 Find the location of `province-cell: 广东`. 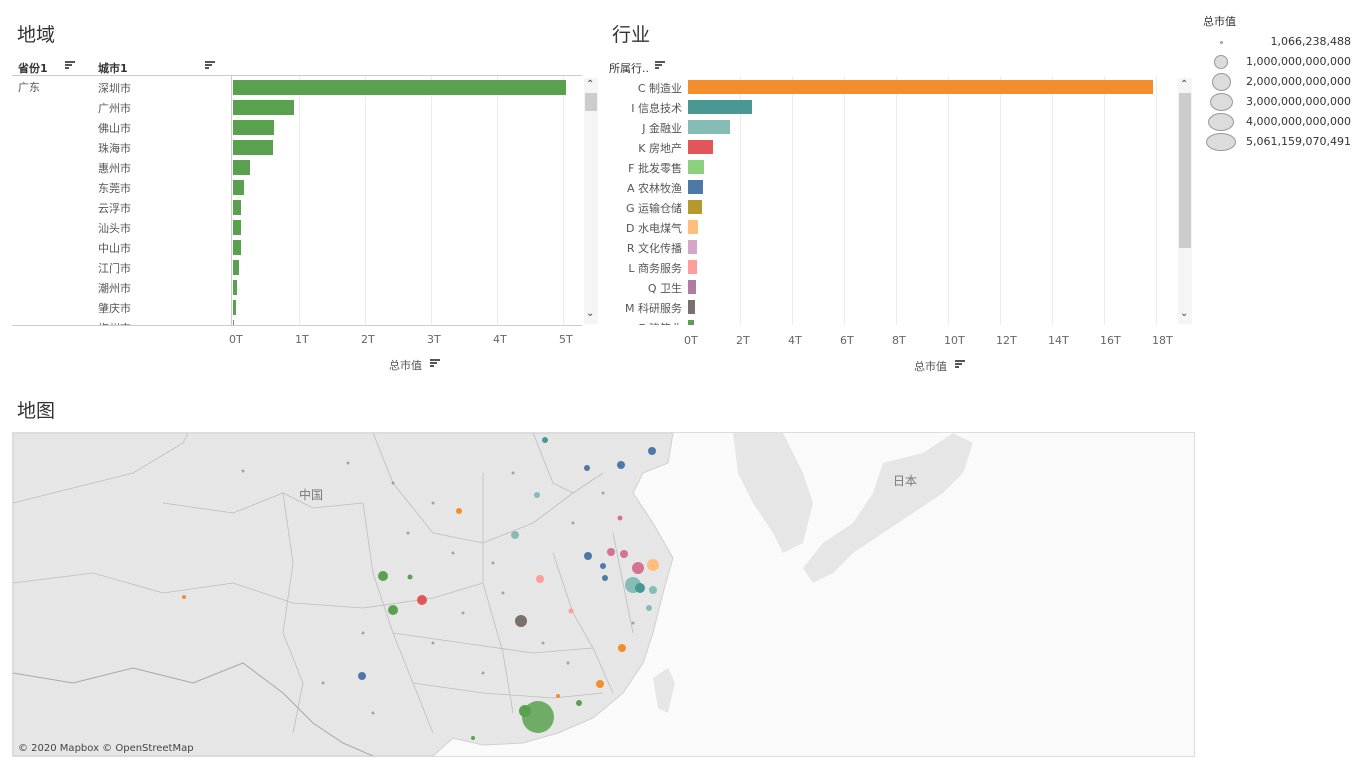

province-cell: 广东 is located at coordinates (29, 87).